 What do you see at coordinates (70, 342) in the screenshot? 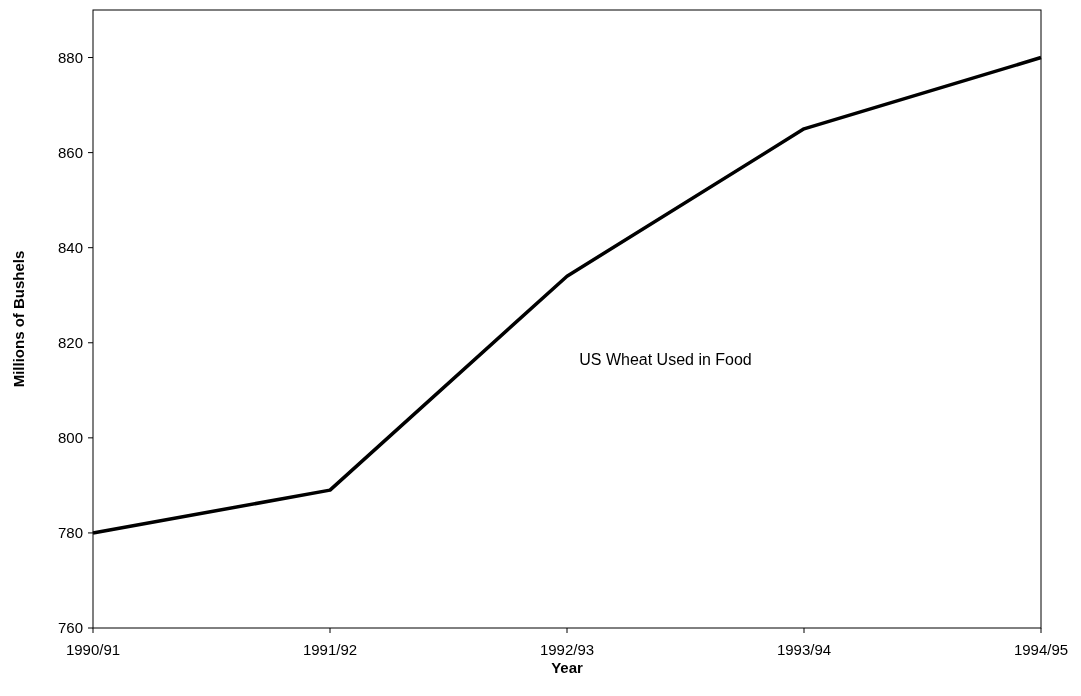
I see `y-tick-label: 820` at bounding box center [70, 342].